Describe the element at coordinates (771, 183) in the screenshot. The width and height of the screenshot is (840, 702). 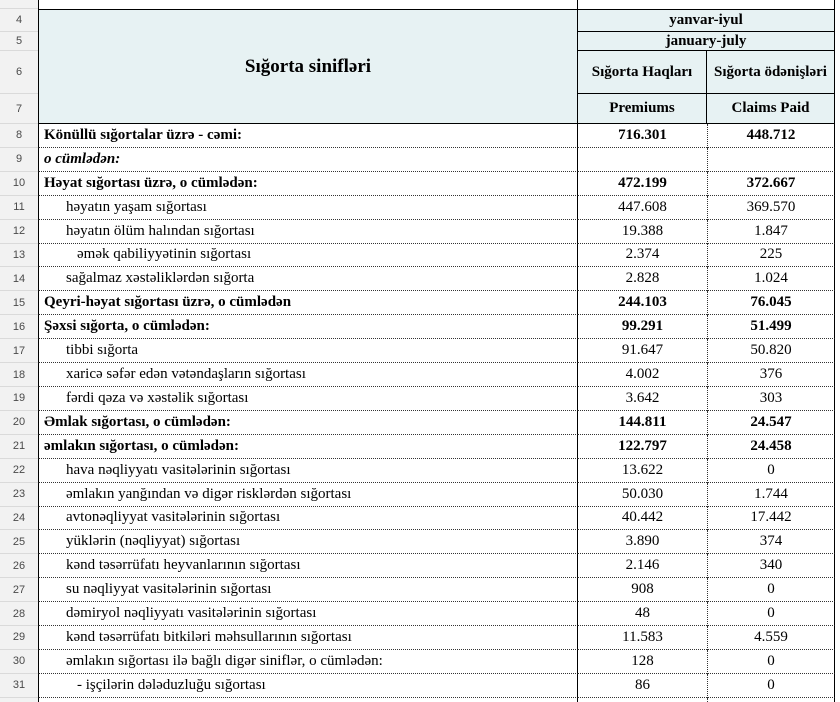
I see `claims-cell: 372.667` at that location.